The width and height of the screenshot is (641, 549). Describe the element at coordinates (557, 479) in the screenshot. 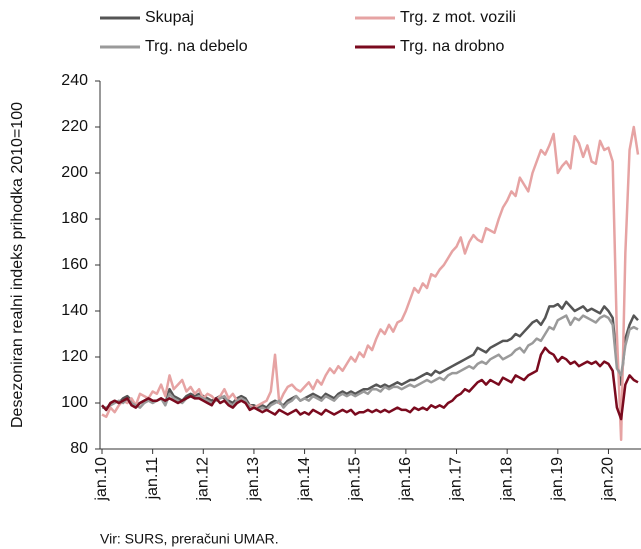

I see `x-tick-label: jan.19` at that location.